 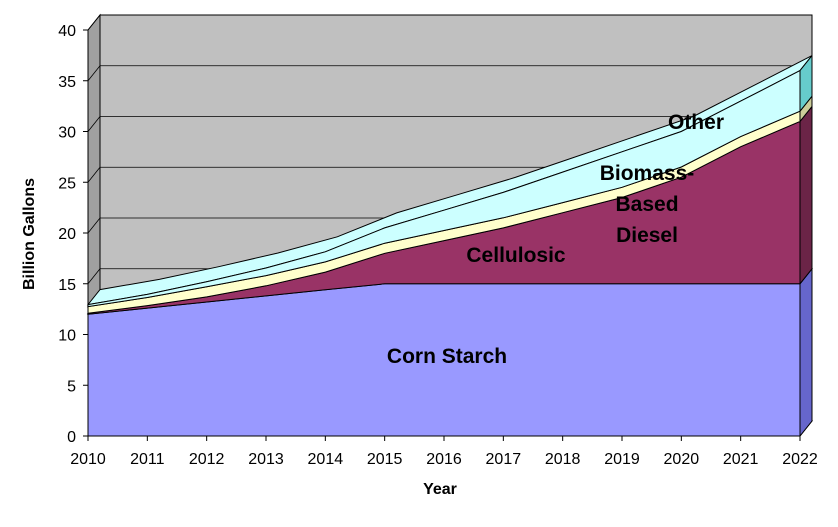 What do you see at coordinates (447, 356) in the screenshot?
I see `series-label: Corn Starch` at bounding box center [447, 356].